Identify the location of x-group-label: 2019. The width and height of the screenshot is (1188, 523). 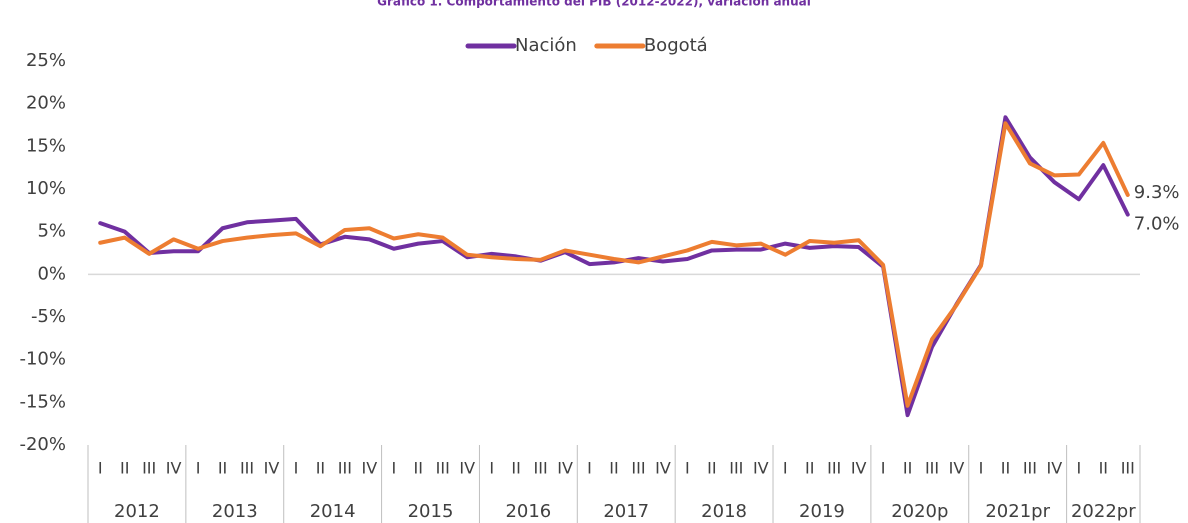
(822, 511).